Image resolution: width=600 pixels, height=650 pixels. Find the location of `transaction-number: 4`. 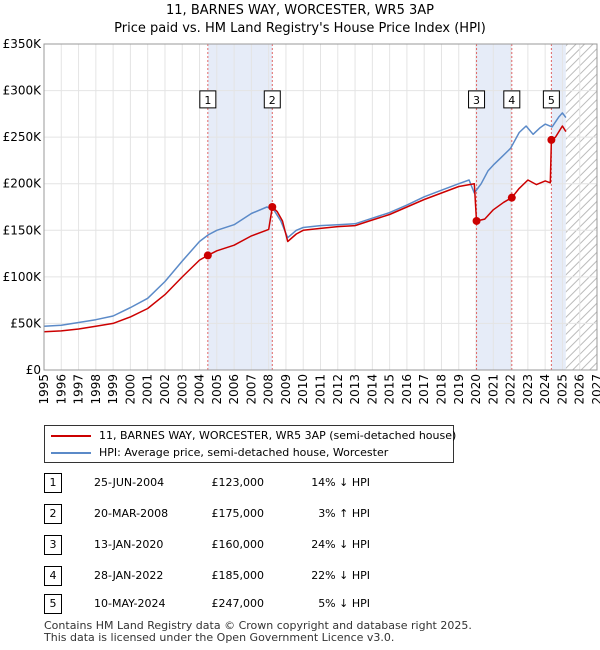

transaction-number: 4 is located at coordinates (53, 576).